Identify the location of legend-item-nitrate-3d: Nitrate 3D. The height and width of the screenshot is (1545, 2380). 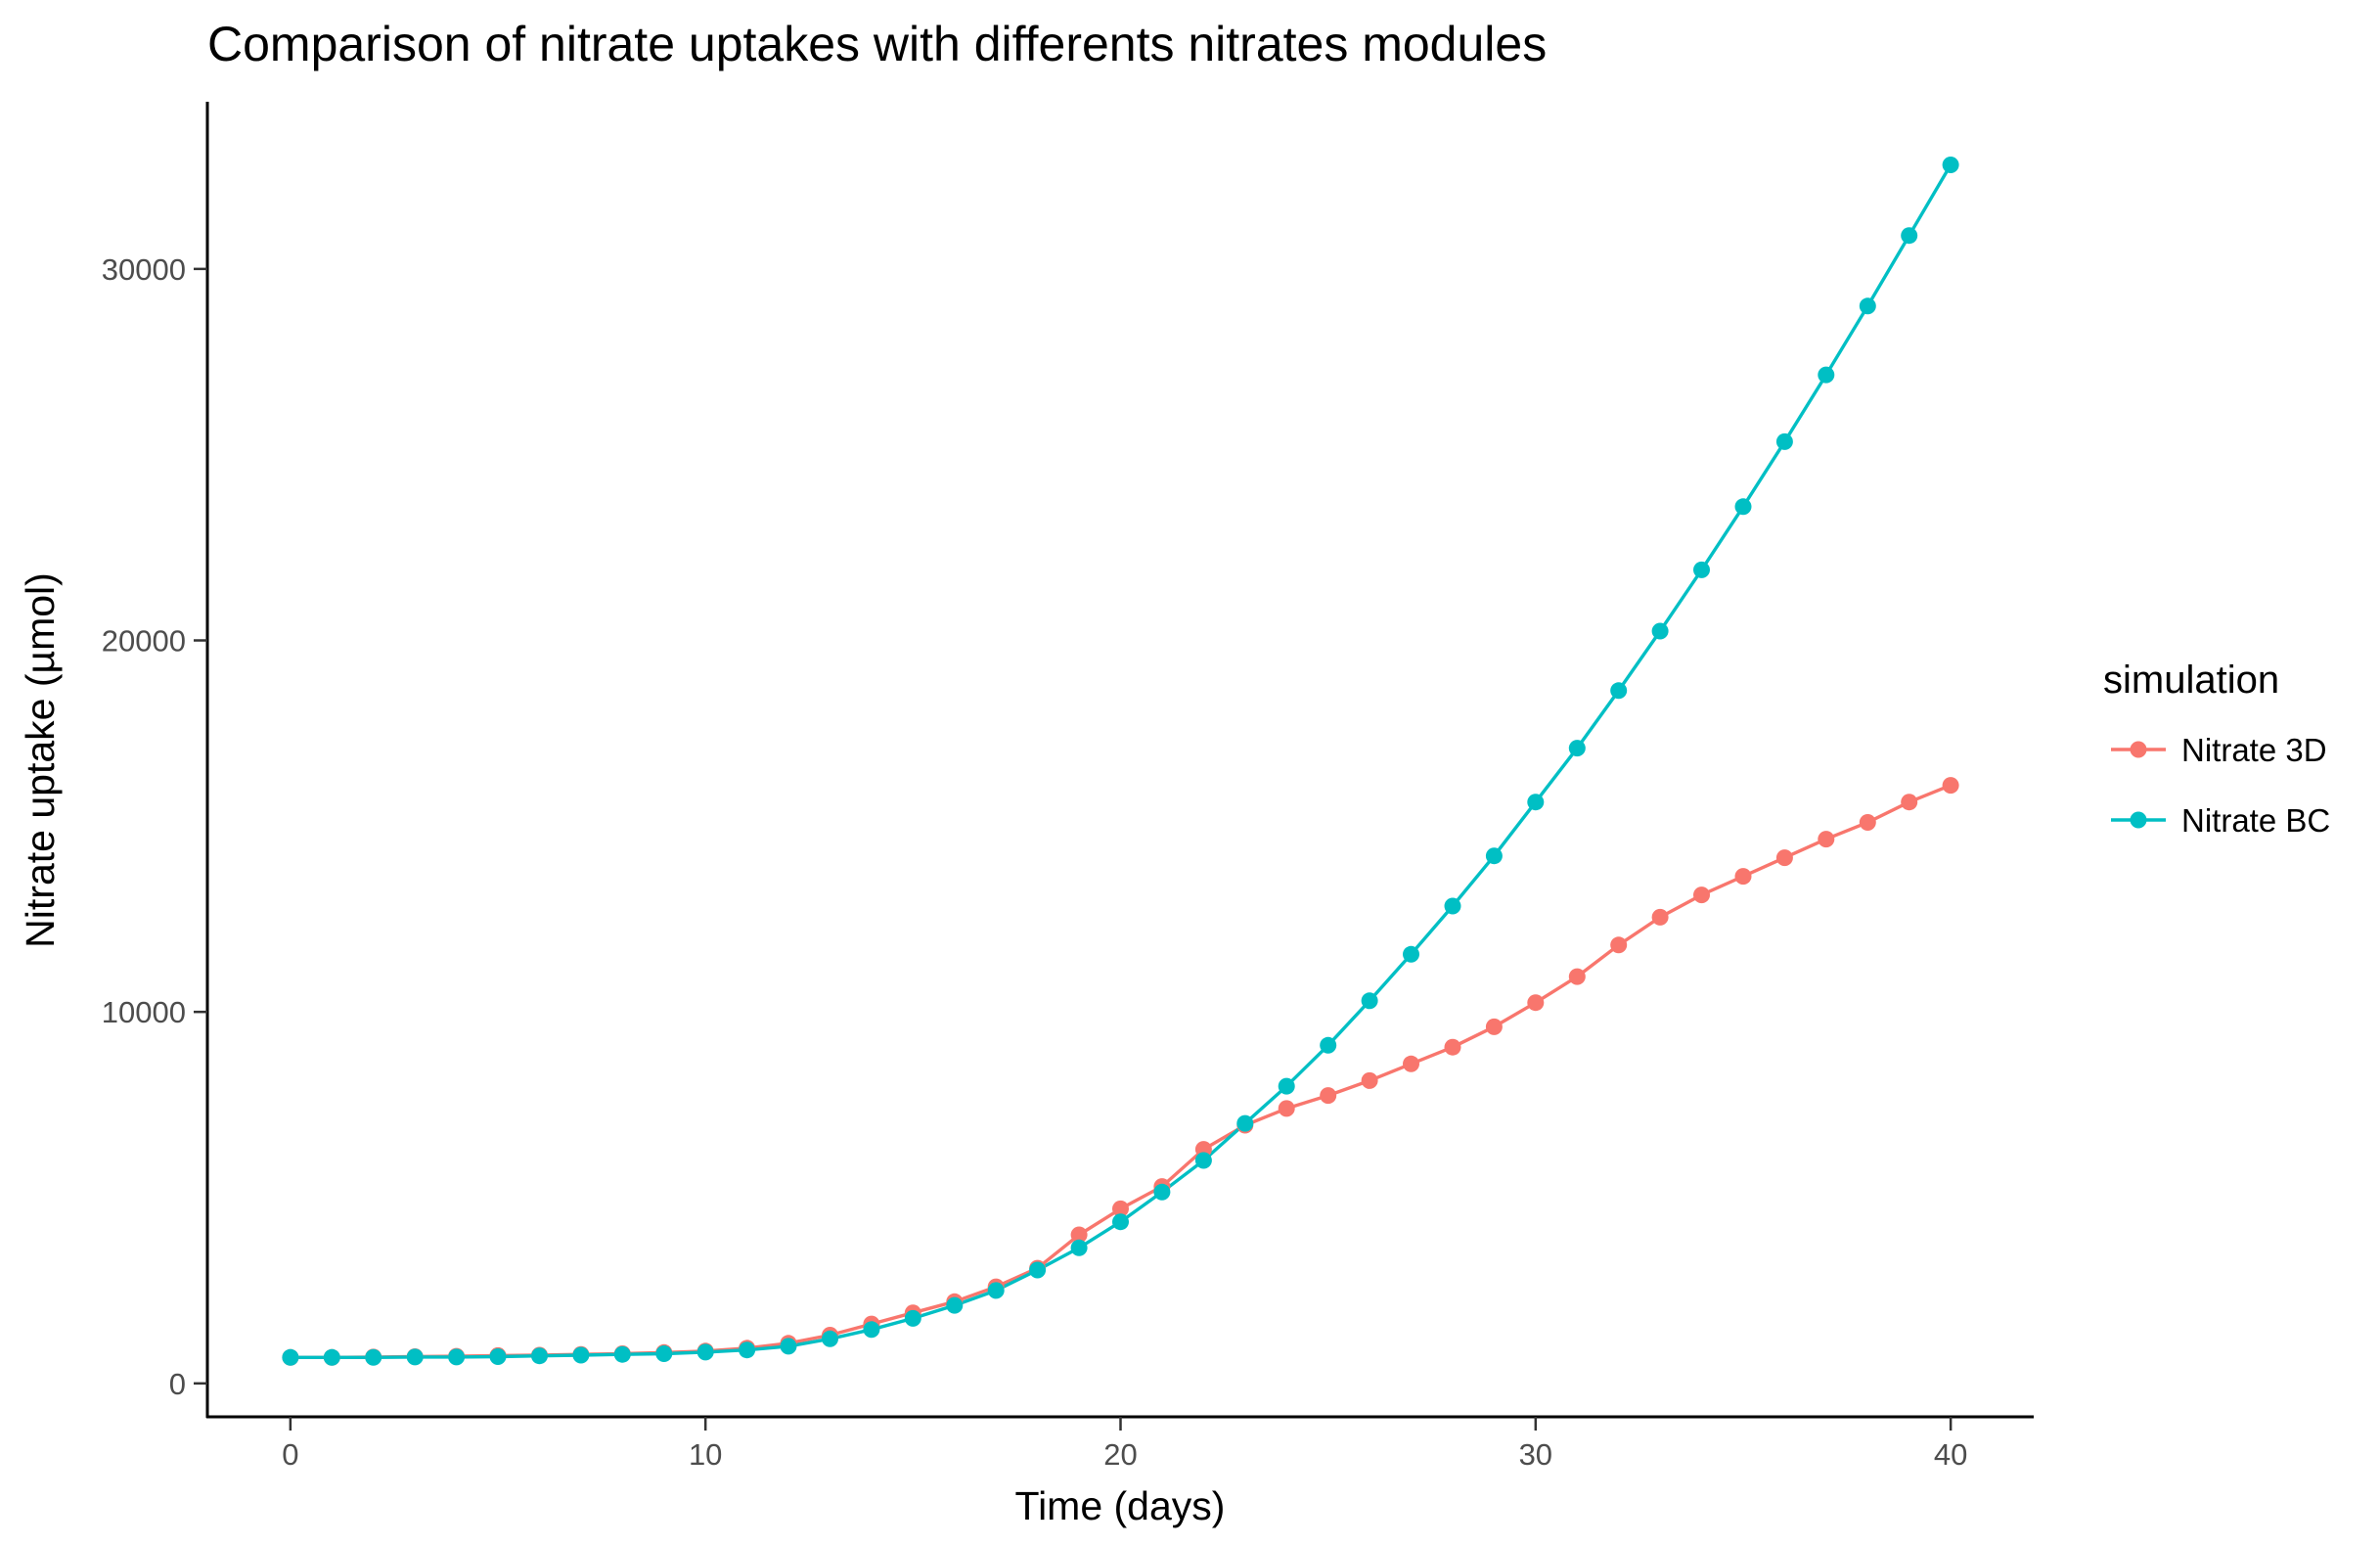
(2219, 750).